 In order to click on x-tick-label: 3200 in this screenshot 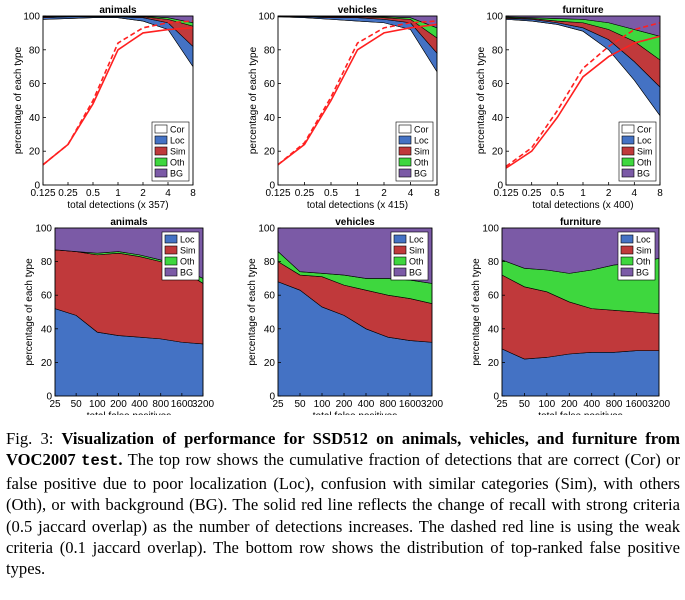, I will do `click(659, 404)`.